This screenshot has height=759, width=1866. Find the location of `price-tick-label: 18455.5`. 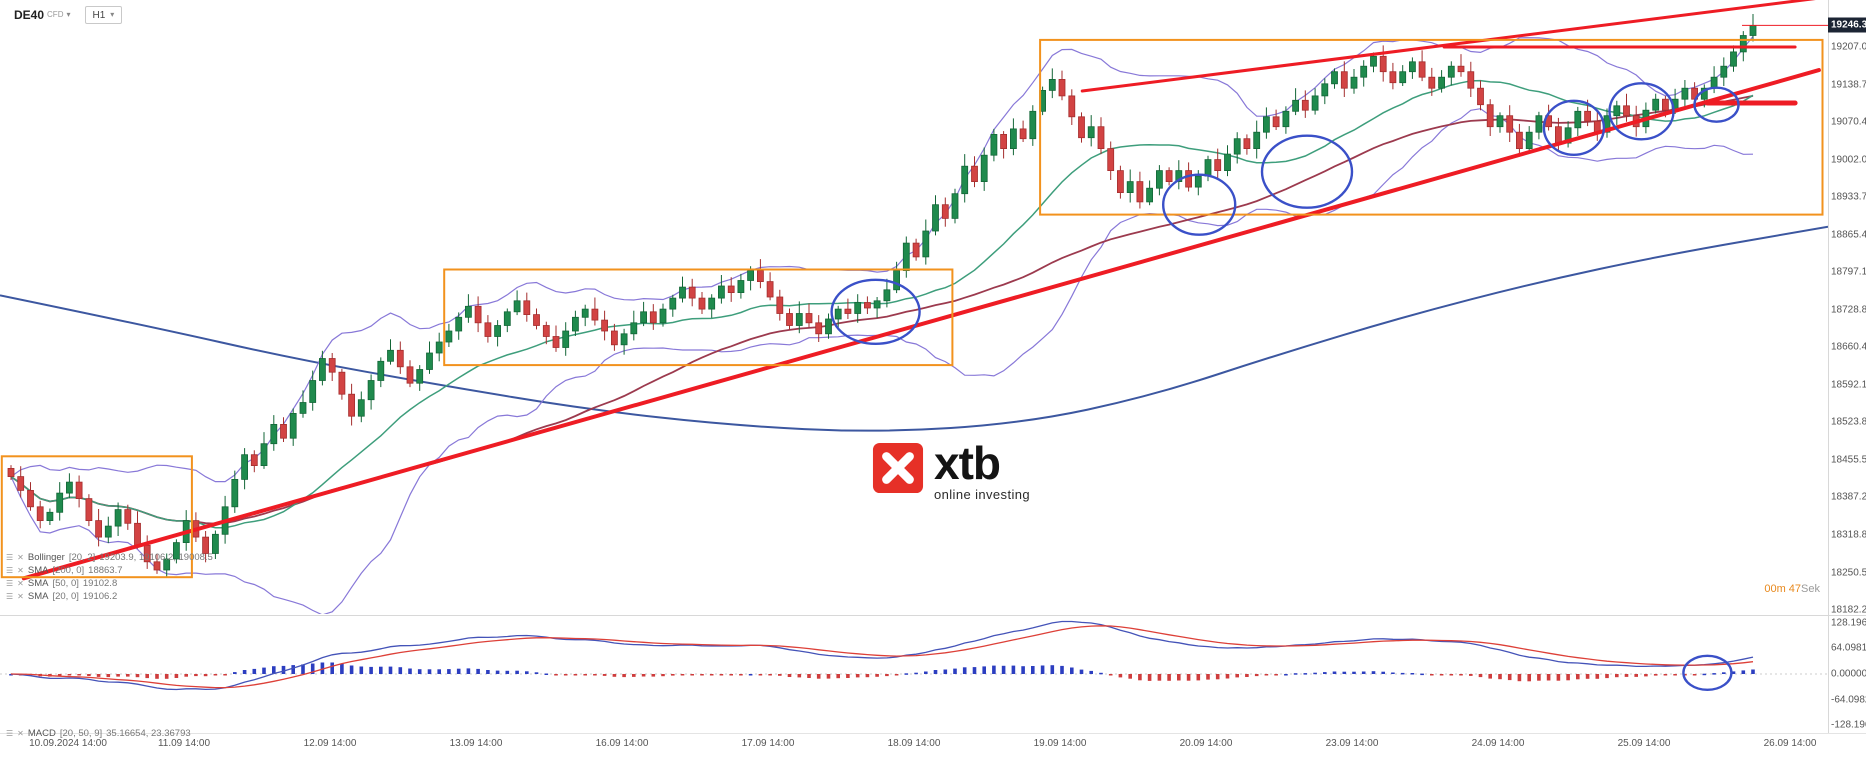

price-tick-label: 18455.5 is located at coordinates (1848, 460).